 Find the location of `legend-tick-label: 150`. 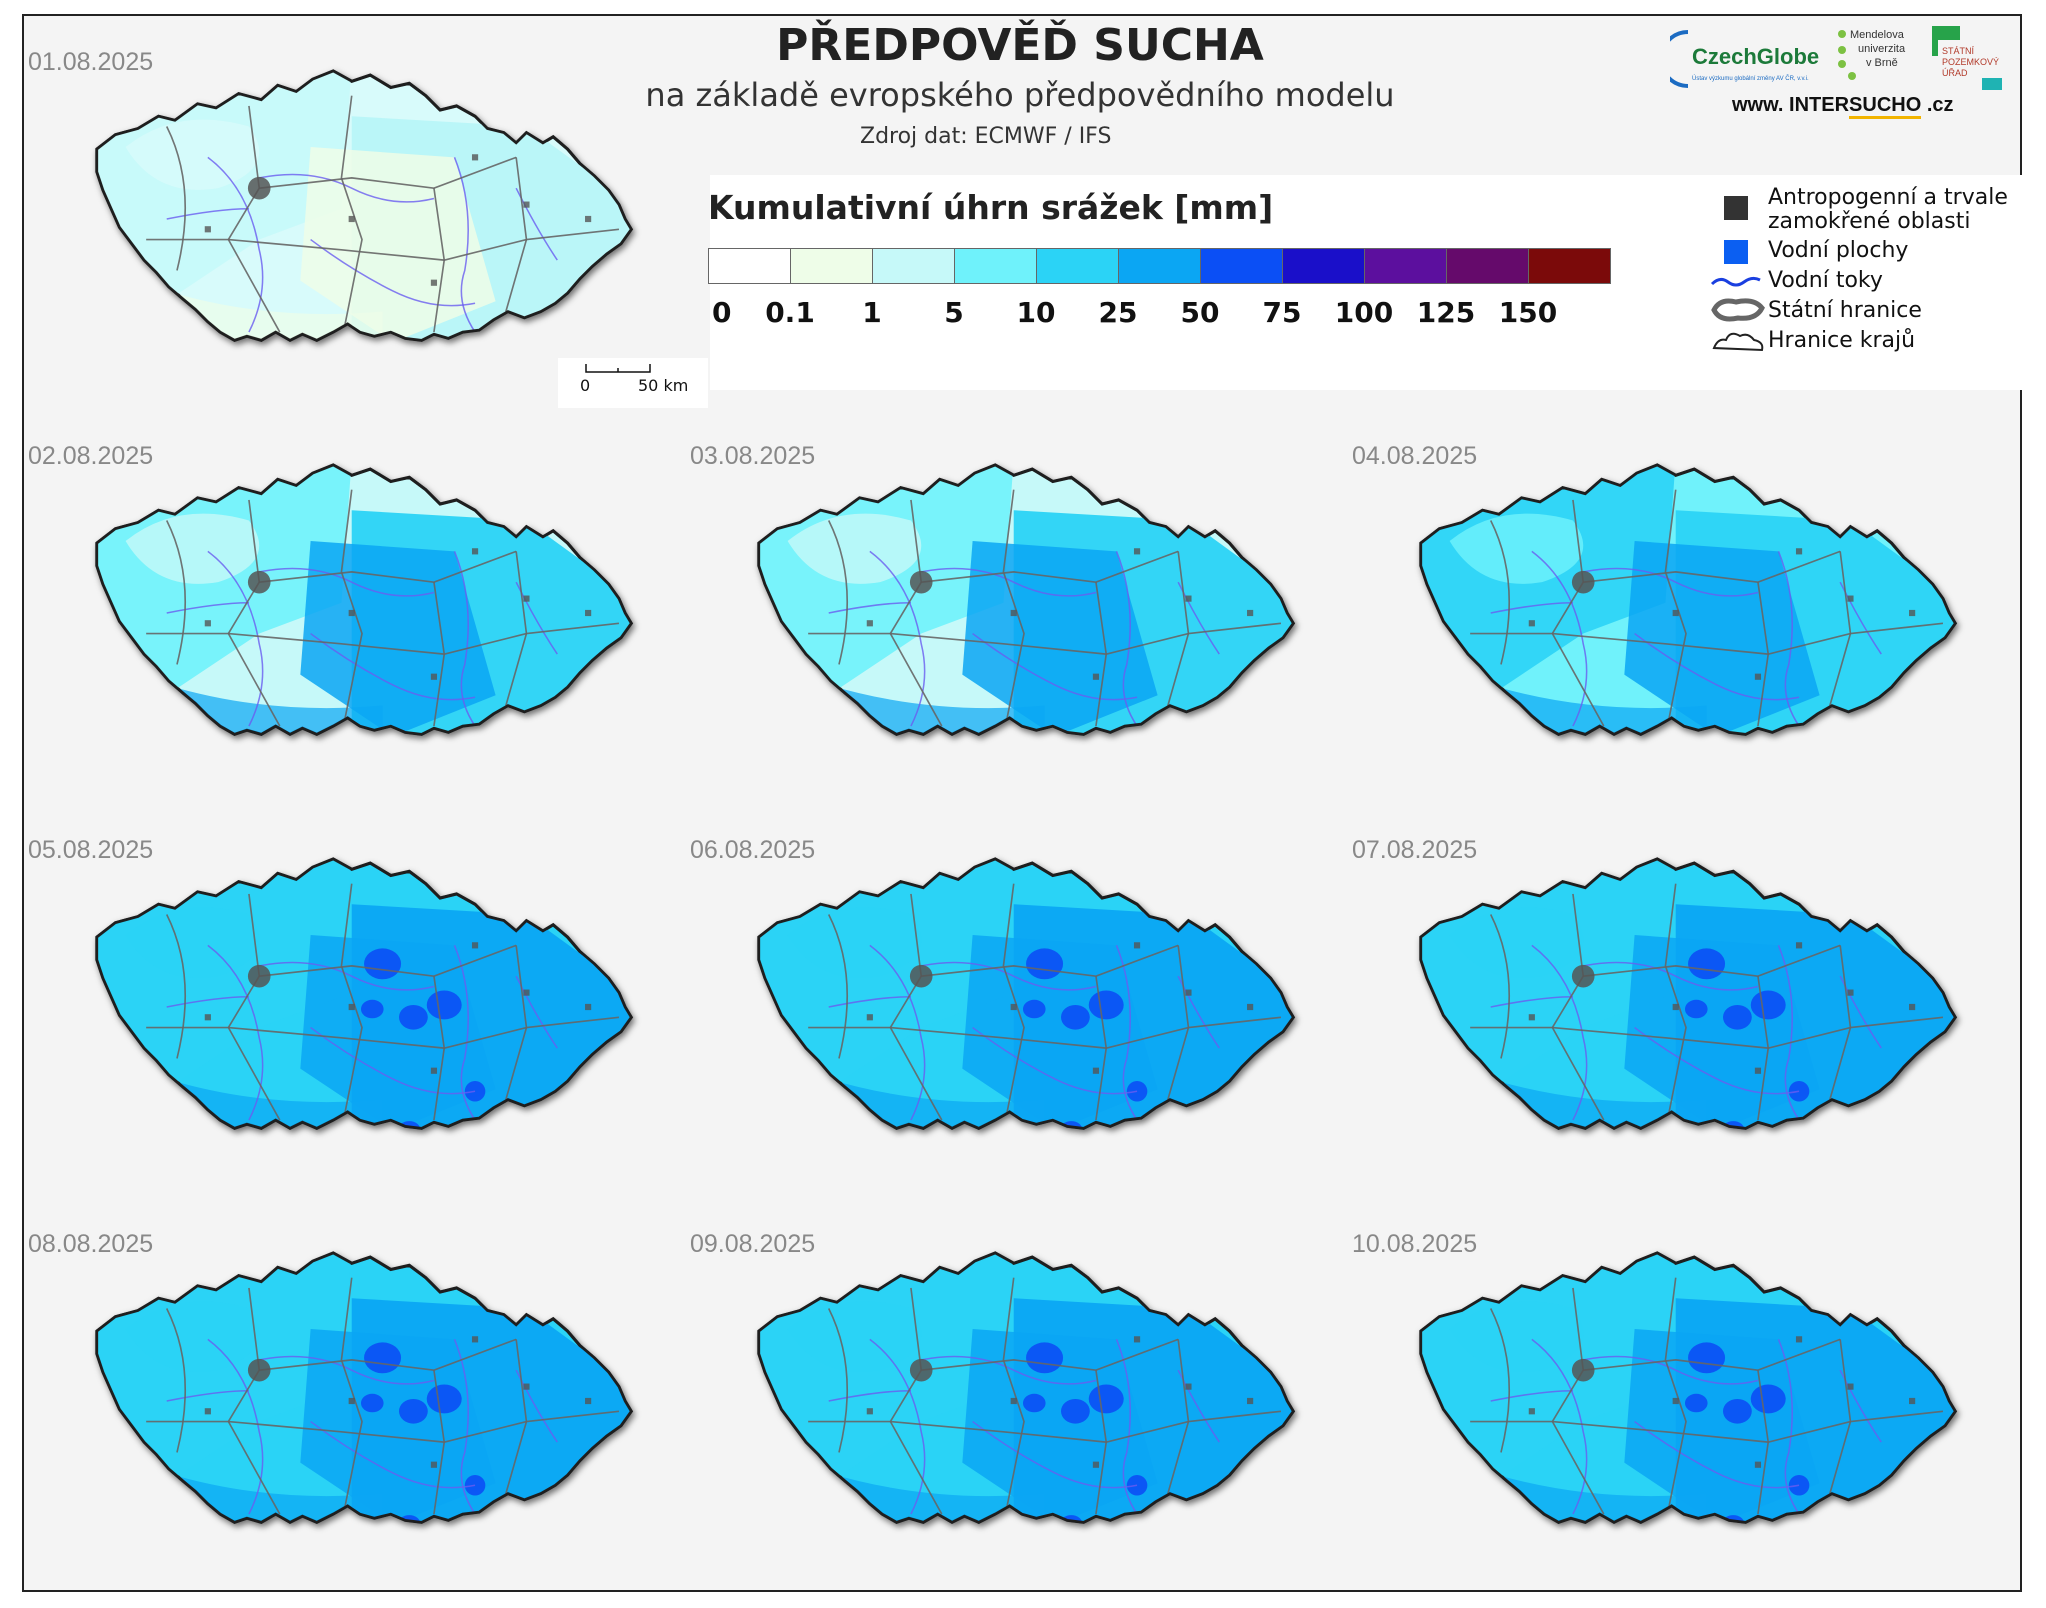

legend-tick-label: 150 is located at coordinates (1528, 312).